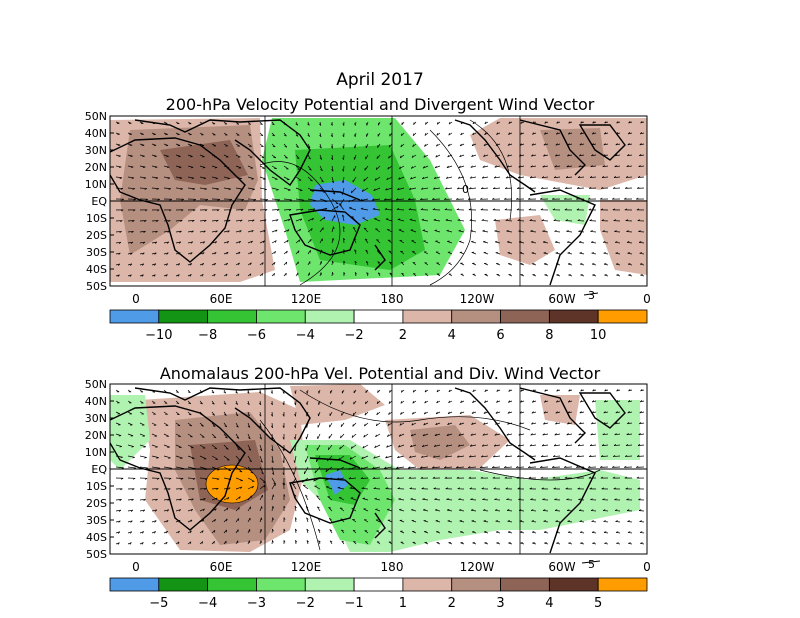  What do you see at coordinates (96, 252) in the screenshot?
I see `lat-label: 30S` at bounding box center [96, 252].